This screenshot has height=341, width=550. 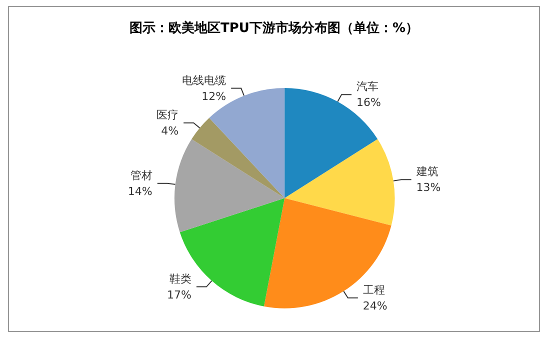 I want to click on slice-label: 汽车, so click(x=367, y=87).